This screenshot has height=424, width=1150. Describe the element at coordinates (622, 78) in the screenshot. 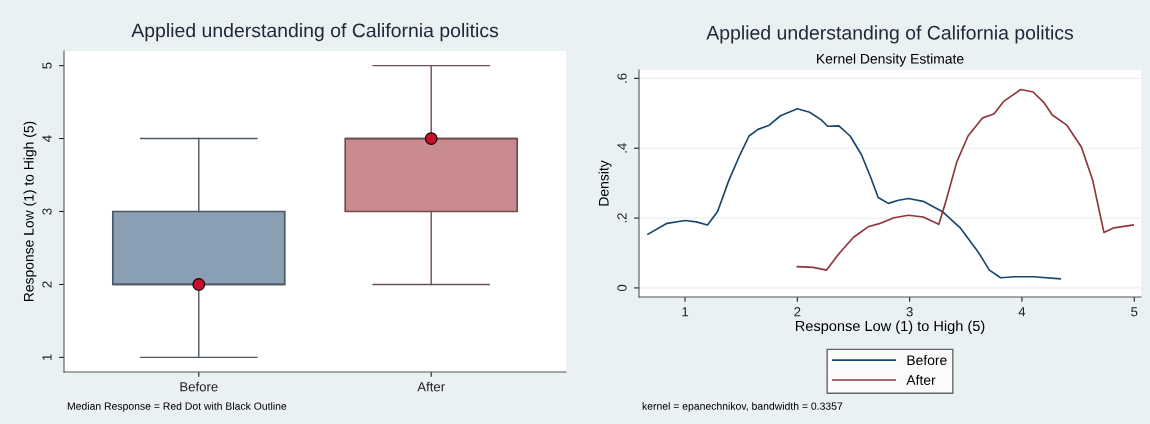

I see `y-tick-label: .6` at that location.